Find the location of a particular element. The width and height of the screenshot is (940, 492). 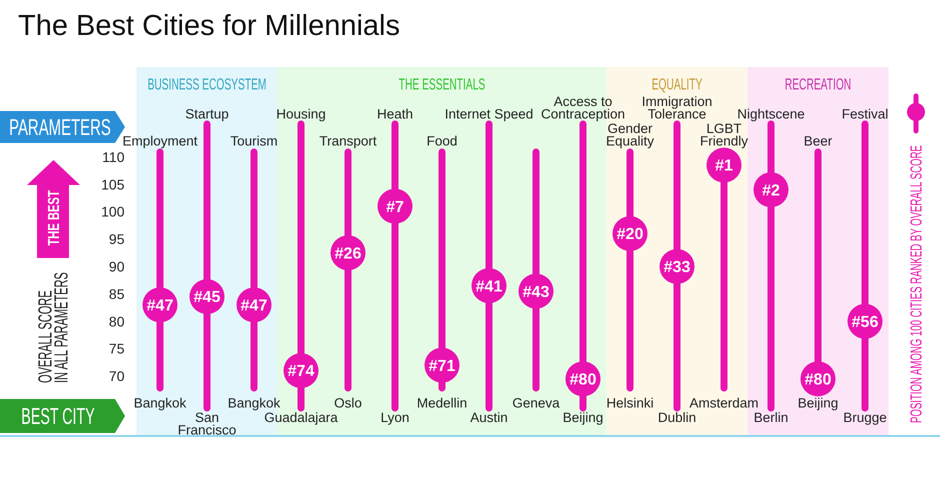

text: Lyon is located at coordinates (395, 418).